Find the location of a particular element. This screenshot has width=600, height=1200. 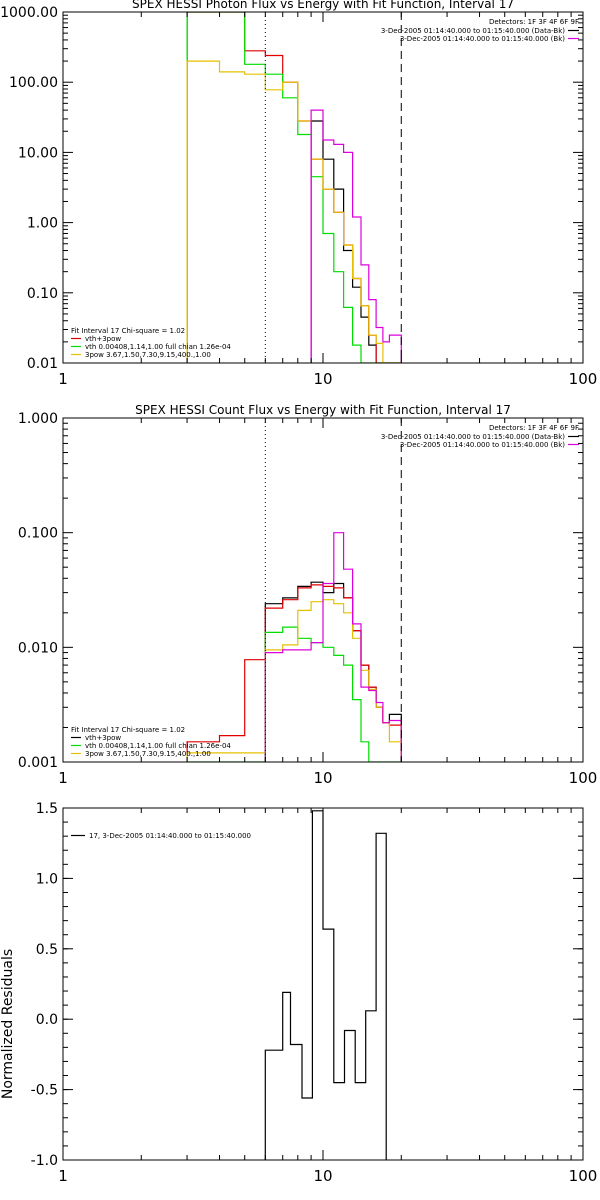

y-tick-label: 0.100 is located at coordinates (38, 534).